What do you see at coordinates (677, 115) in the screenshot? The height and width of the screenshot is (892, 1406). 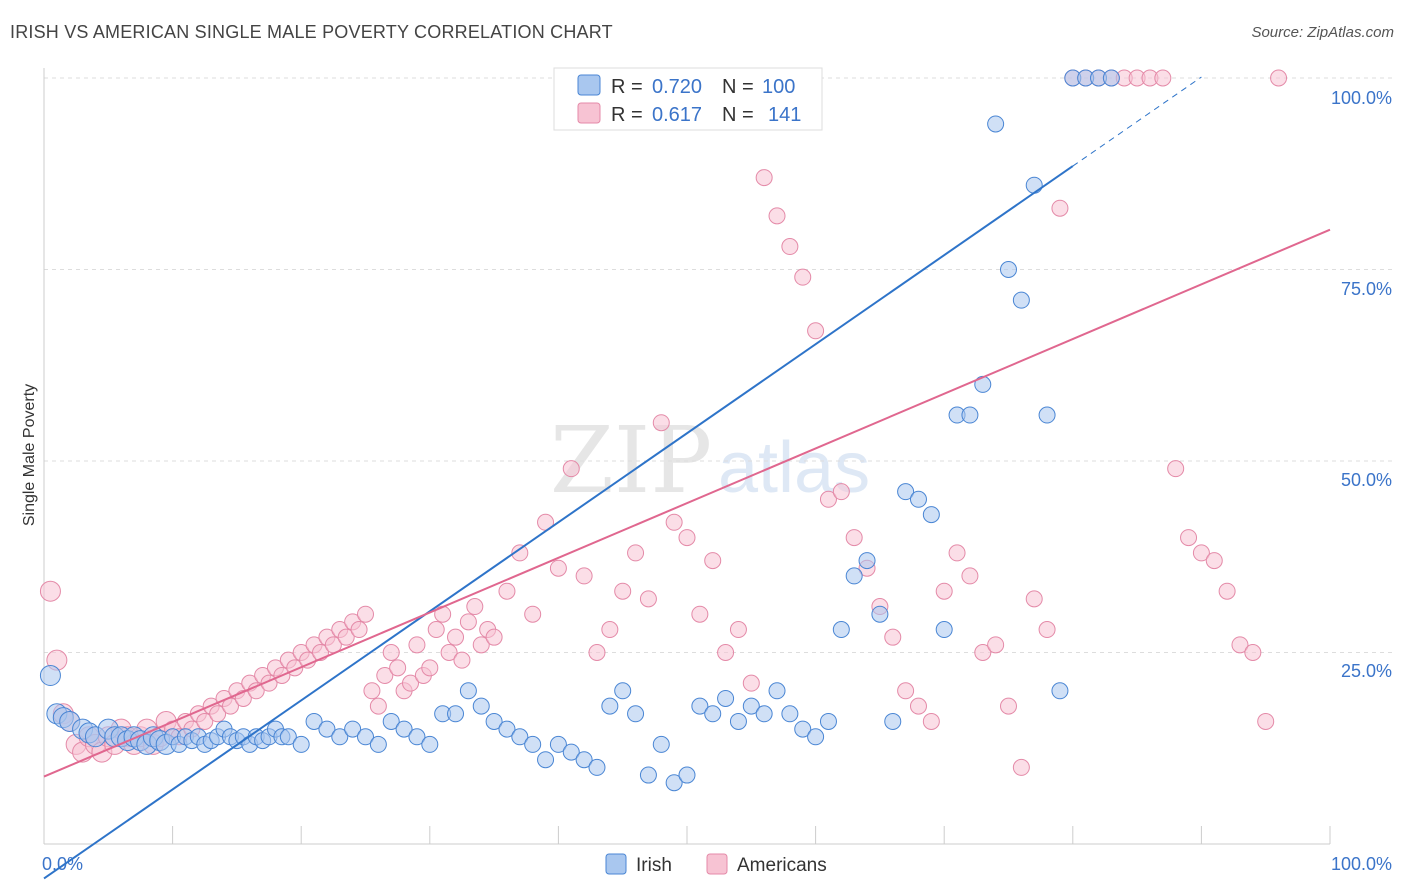 I see `american-r-value: 0.617` at bounding box center [677, 115].